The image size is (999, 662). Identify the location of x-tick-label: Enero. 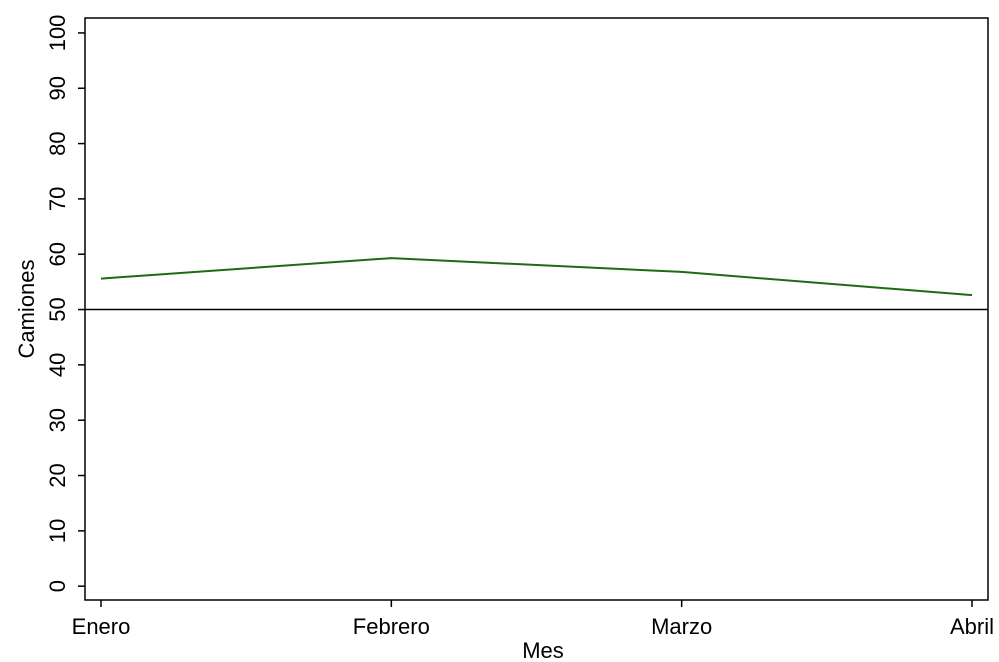
(101, 626).